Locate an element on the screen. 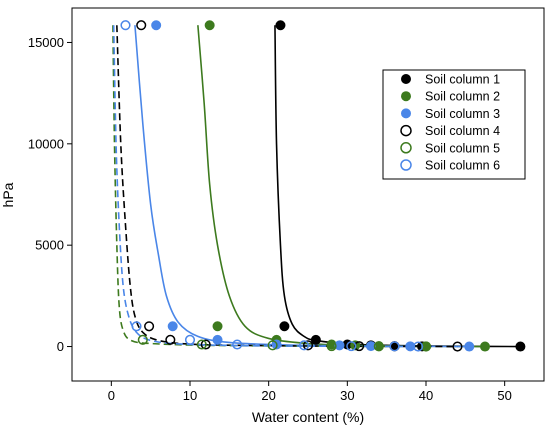 The width and height of the screenshot is (550, 431). y-tick-label: 0 is located at coordinates (60, 346).